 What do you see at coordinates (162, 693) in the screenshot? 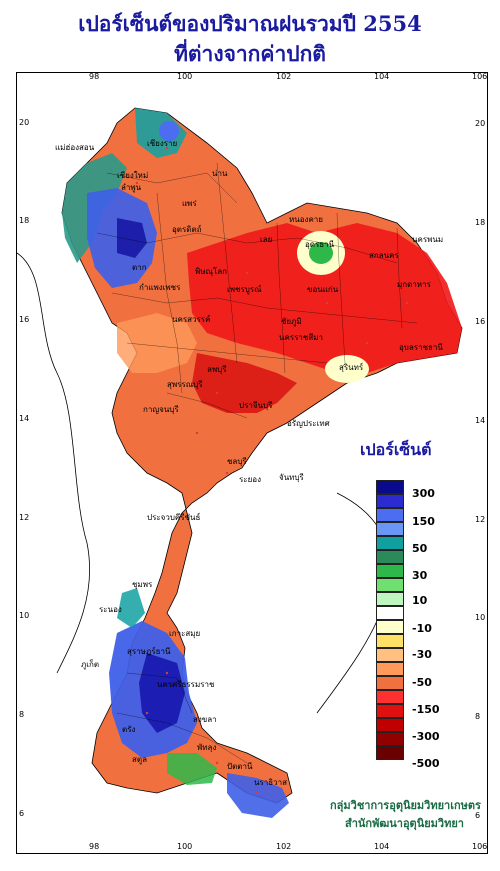
I see `anomaly-darkblue-south` at bounding box center [162, 693].